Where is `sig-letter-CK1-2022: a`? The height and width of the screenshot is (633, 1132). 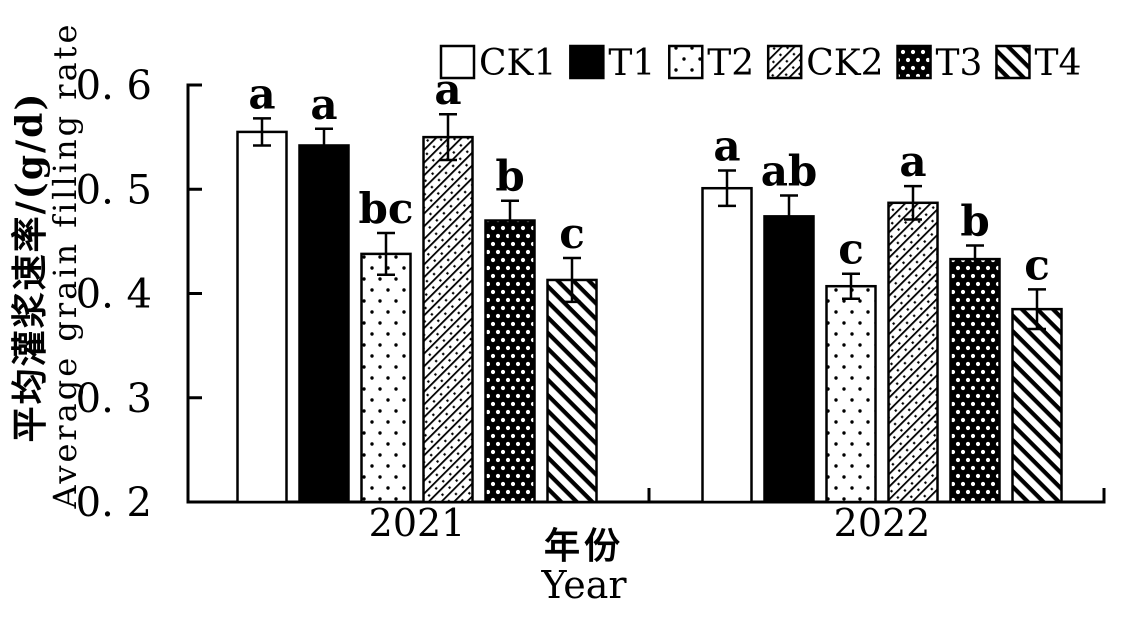 sig-letter-CK1-2022: a is located at coordinates (726, 145).